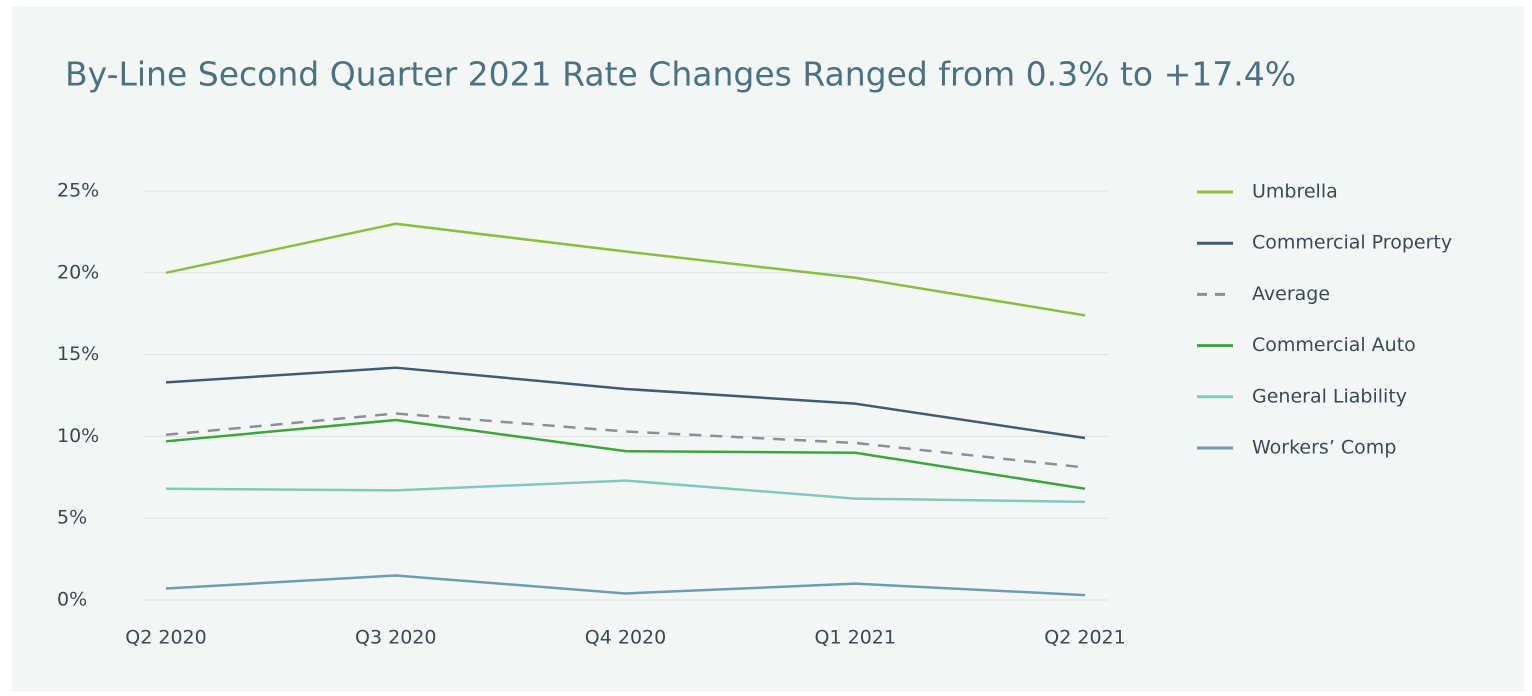 This screenshot has height=696, width=1532. I want to click on legend-label: Average, so click(1291, 294).